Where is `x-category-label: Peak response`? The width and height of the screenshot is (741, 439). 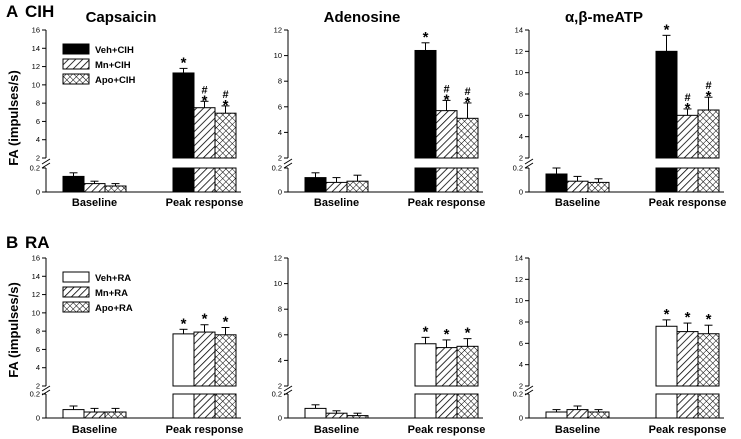
x-category-label: Peak response is located at coordinates (205, 203).